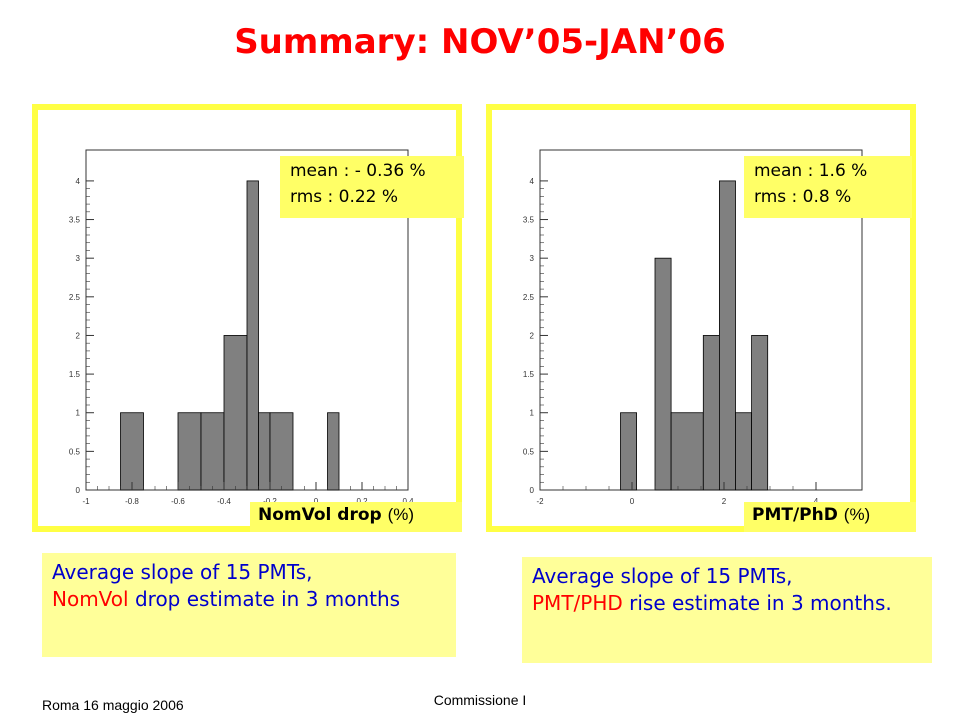 The image size is (960, 720). Describe the element at coordinates (113, 705) in the screenshot. I see `footer-date: Roma 16 maggio 2006` at that location.